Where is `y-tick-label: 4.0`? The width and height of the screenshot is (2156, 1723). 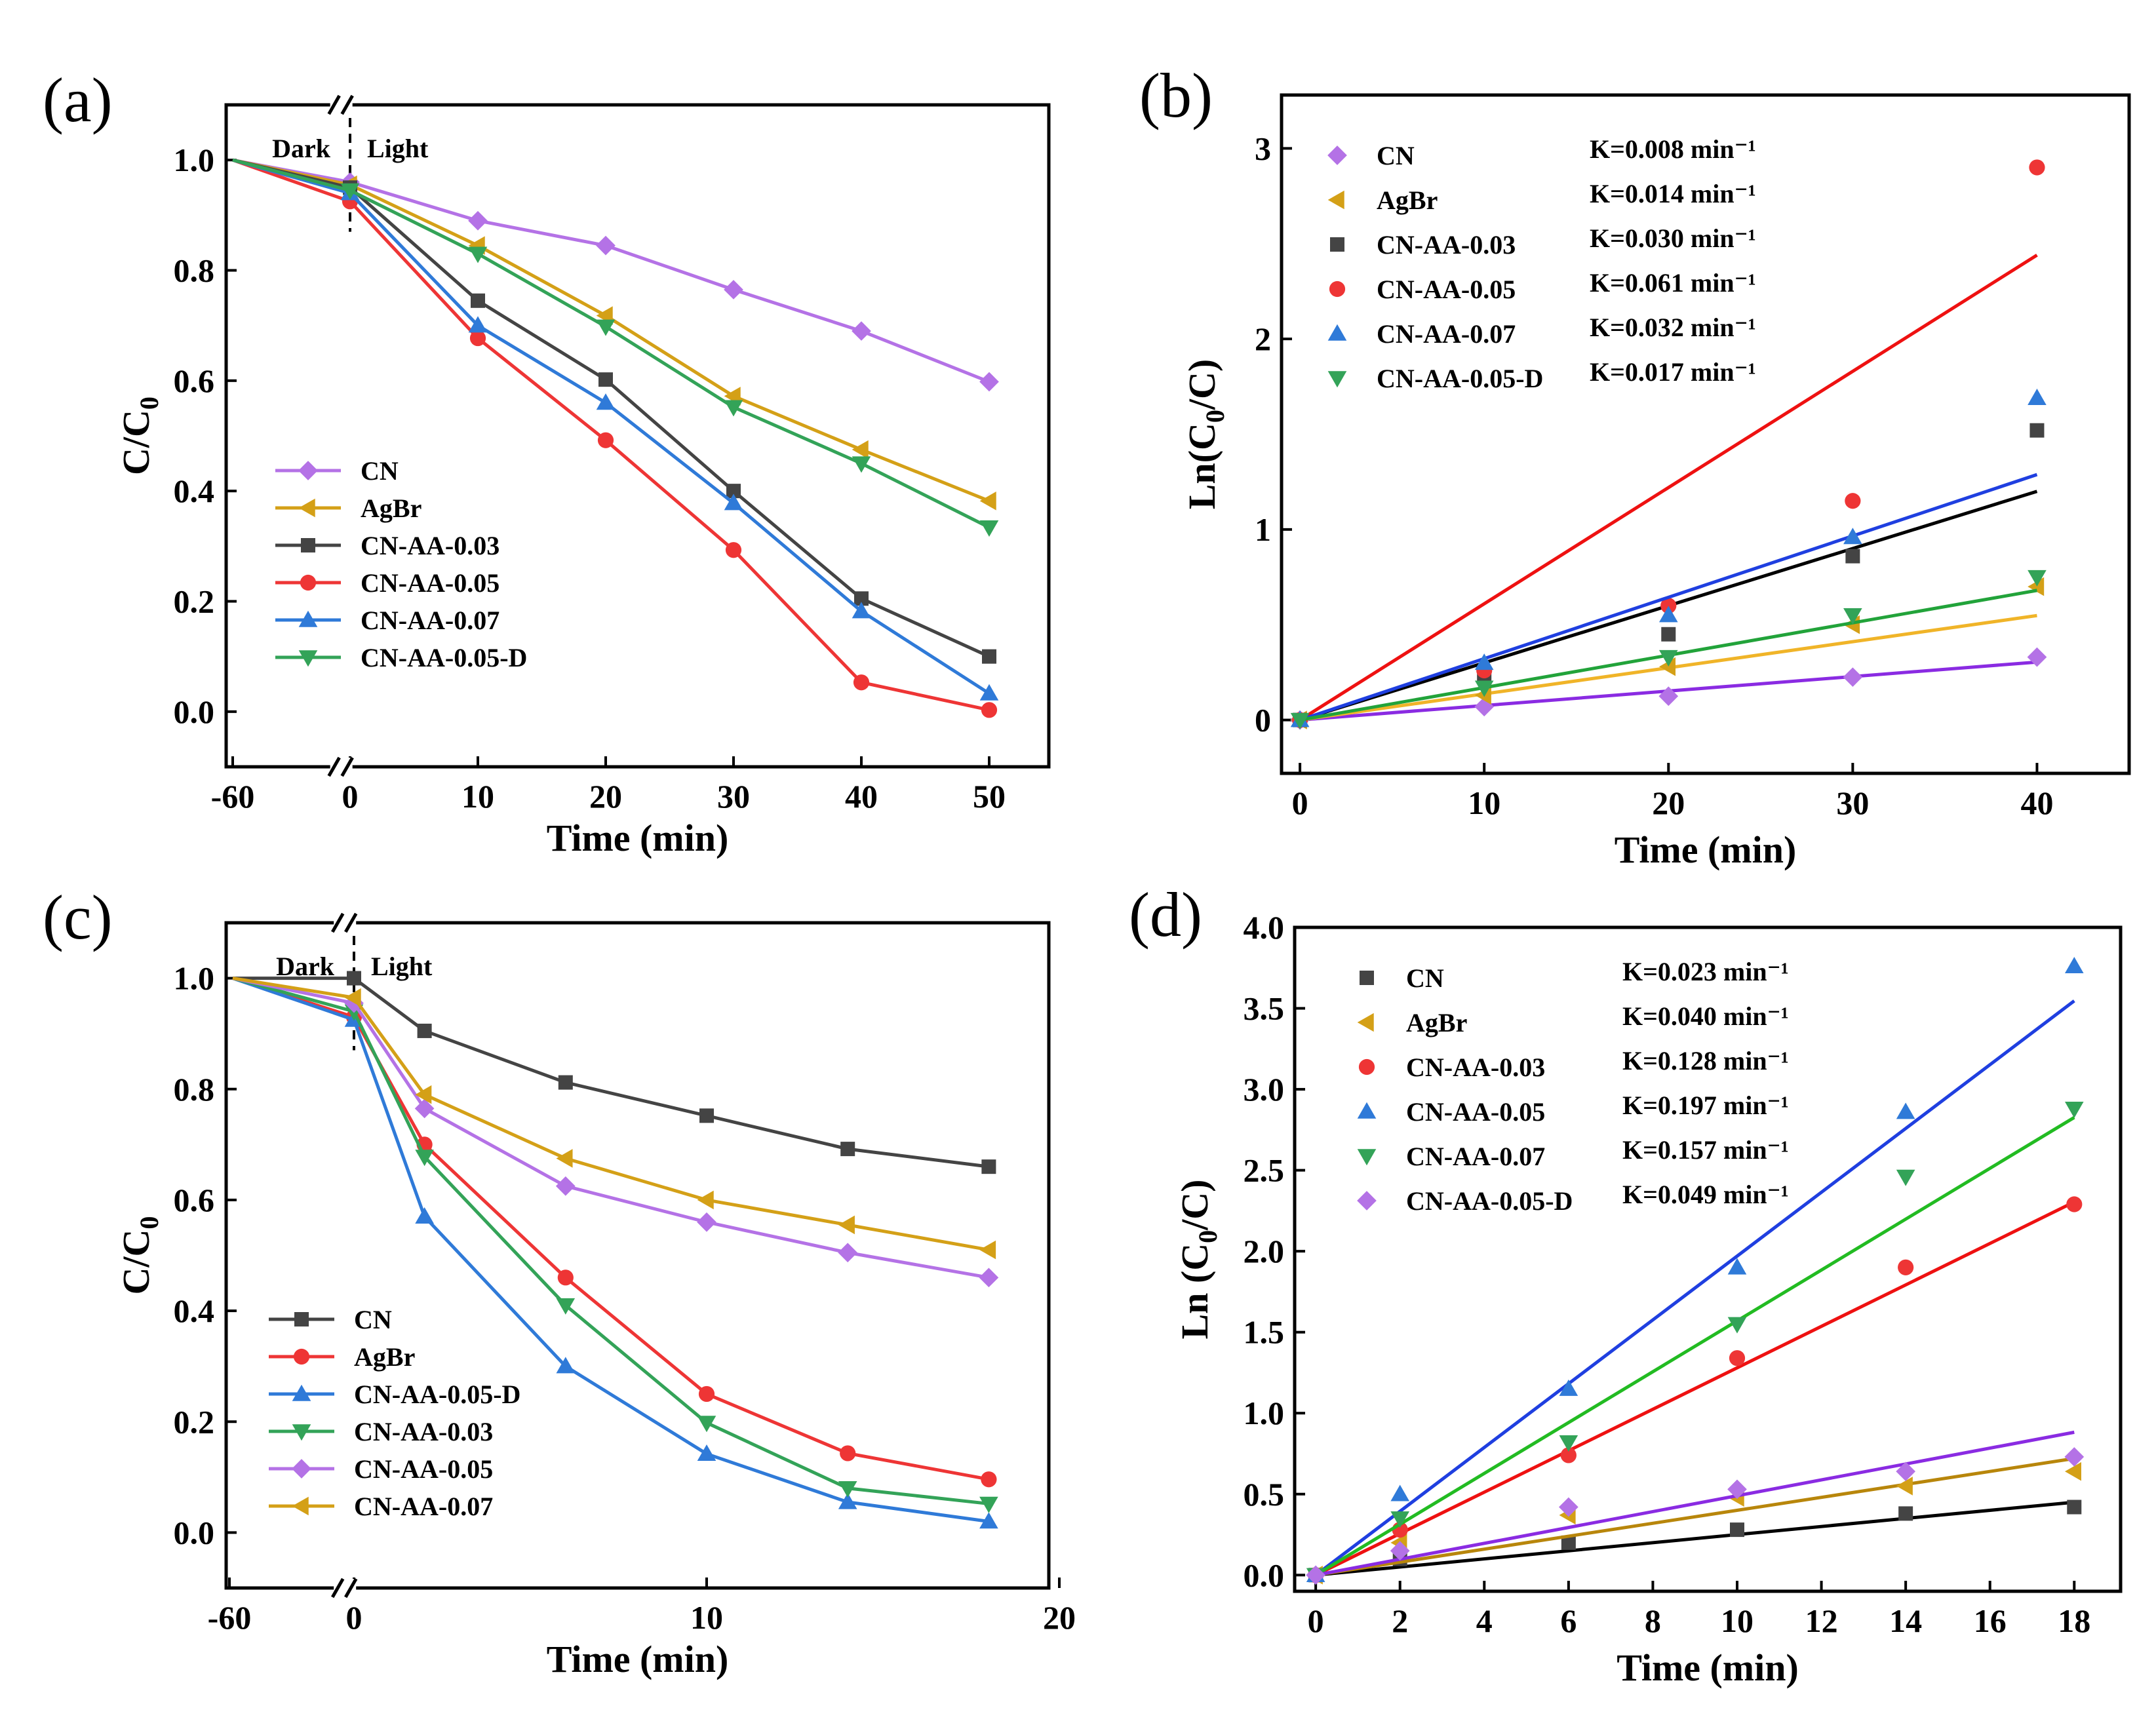
y-tick-label: 4.0 is located at coordinates (1264, 927).